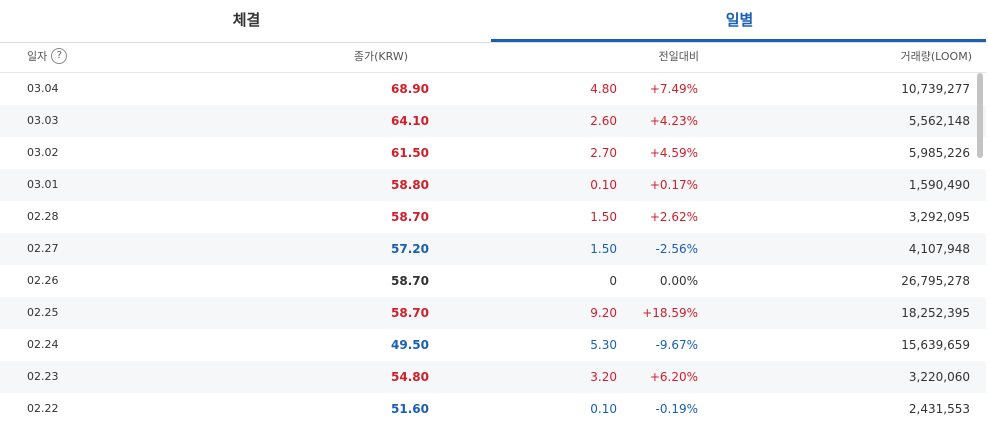  What do you see at coordinates (493, 153) in the screenshot?
I see `table-row: 03.02 61.50 2.70 +4.59% 5,985,226` at bounding box center [493, 153].